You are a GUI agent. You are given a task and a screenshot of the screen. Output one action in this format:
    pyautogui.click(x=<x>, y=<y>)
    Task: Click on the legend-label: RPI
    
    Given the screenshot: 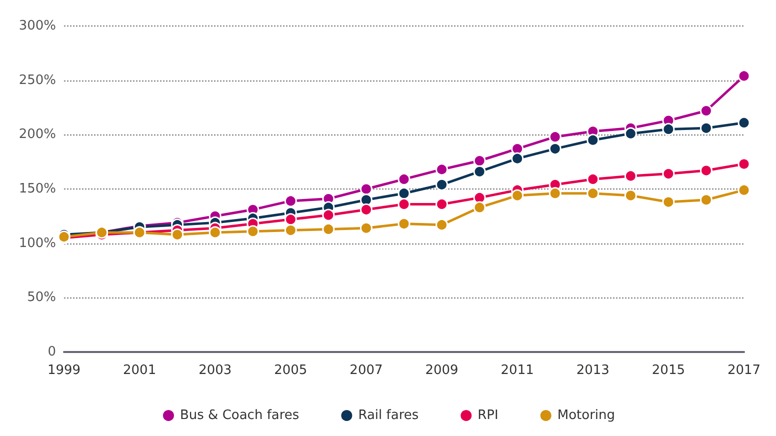 What is the action you would take?
    pyautogui.click(x=488, y=415)
    